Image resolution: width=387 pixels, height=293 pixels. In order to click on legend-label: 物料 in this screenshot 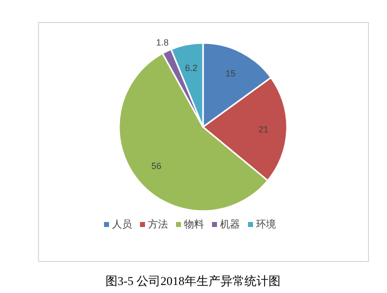, I will do `click(194, 224)`.